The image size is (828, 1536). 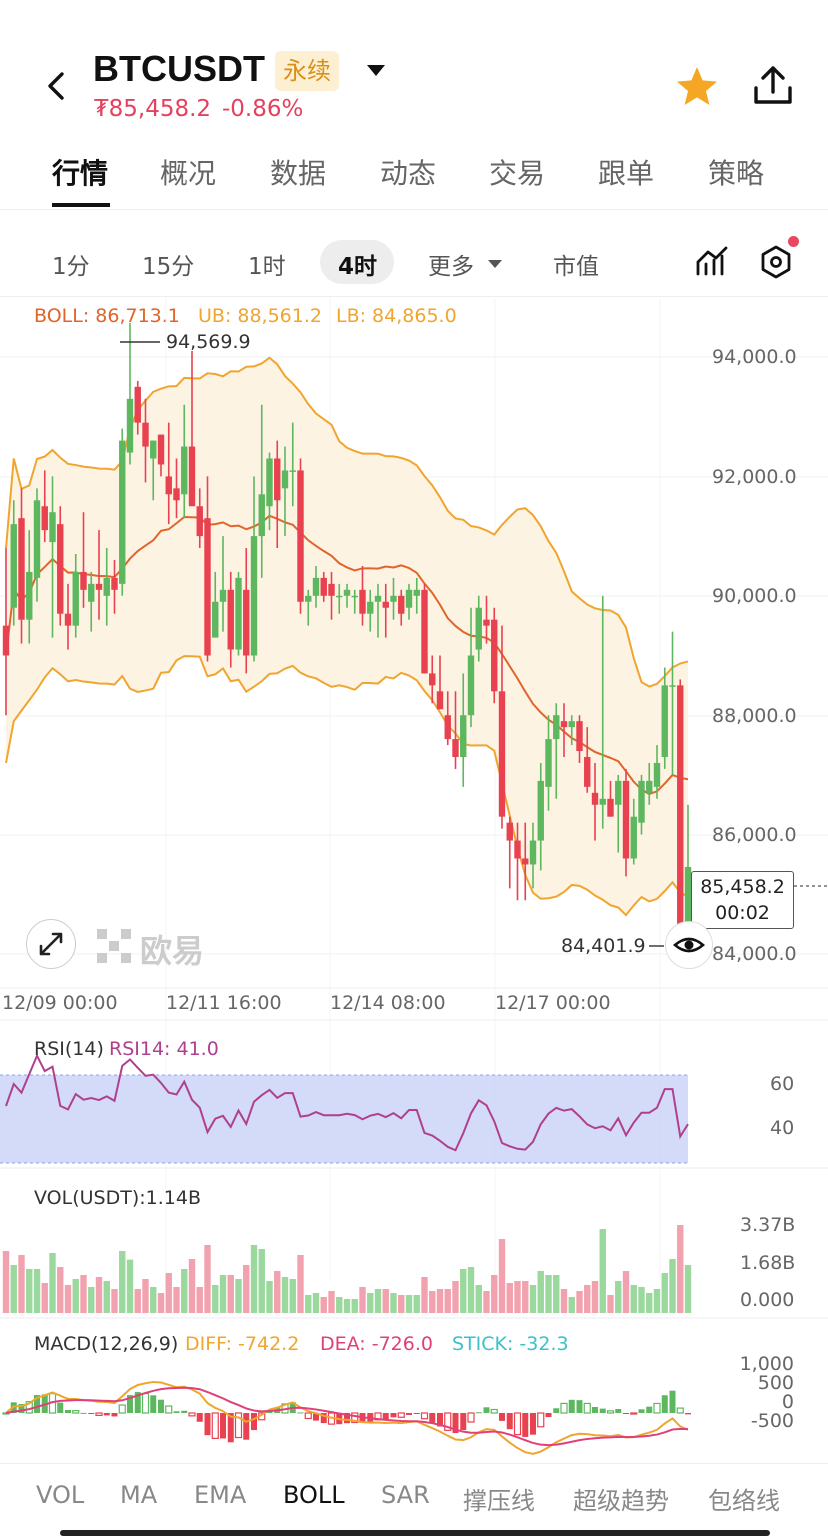 I want to click on time-axis-label: 12/14 08:00, so click(x=388, y=1003).